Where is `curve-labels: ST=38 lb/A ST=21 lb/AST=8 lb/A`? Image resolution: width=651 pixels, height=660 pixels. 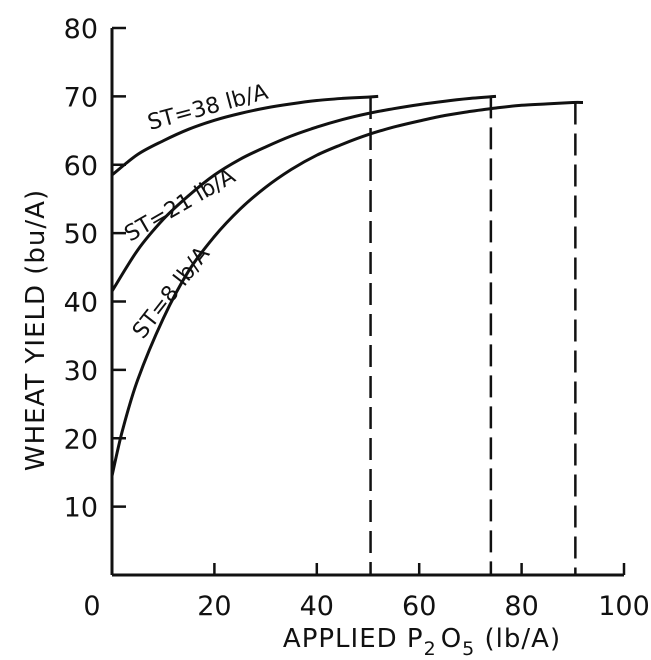
curve-labels: ST=38 lb/A ST=21 lb/AST=8 lb/A is located at coordinates (196, 212).